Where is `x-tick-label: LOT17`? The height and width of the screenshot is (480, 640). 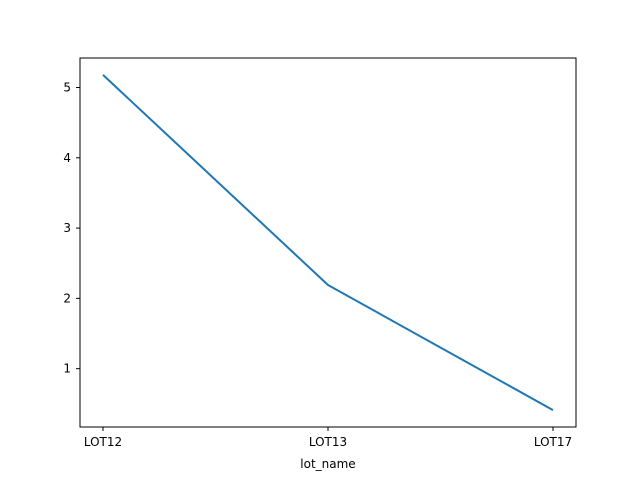 x-tick-label: LOT17 is located at coordinates (553, 442).